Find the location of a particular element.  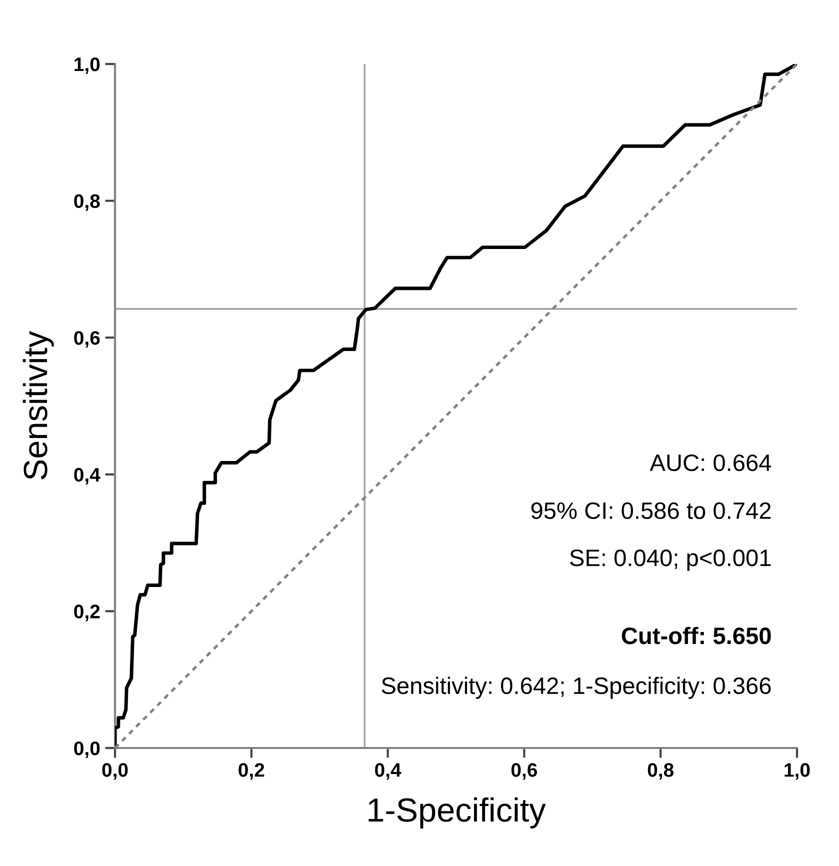

x-tick-label: 0,6 is located at coordinates (524, 771).